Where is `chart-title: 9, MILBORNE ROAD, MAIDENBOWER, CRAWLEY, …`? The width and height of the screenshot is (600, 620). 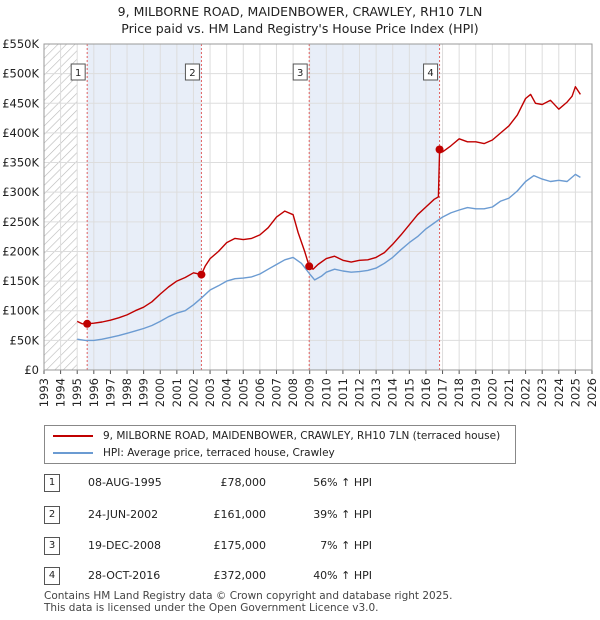
chart-title: 9, MILBORNE ROAD, MAIDENBOWER, CRAWLEY, … is located at coordinates (300, 11).